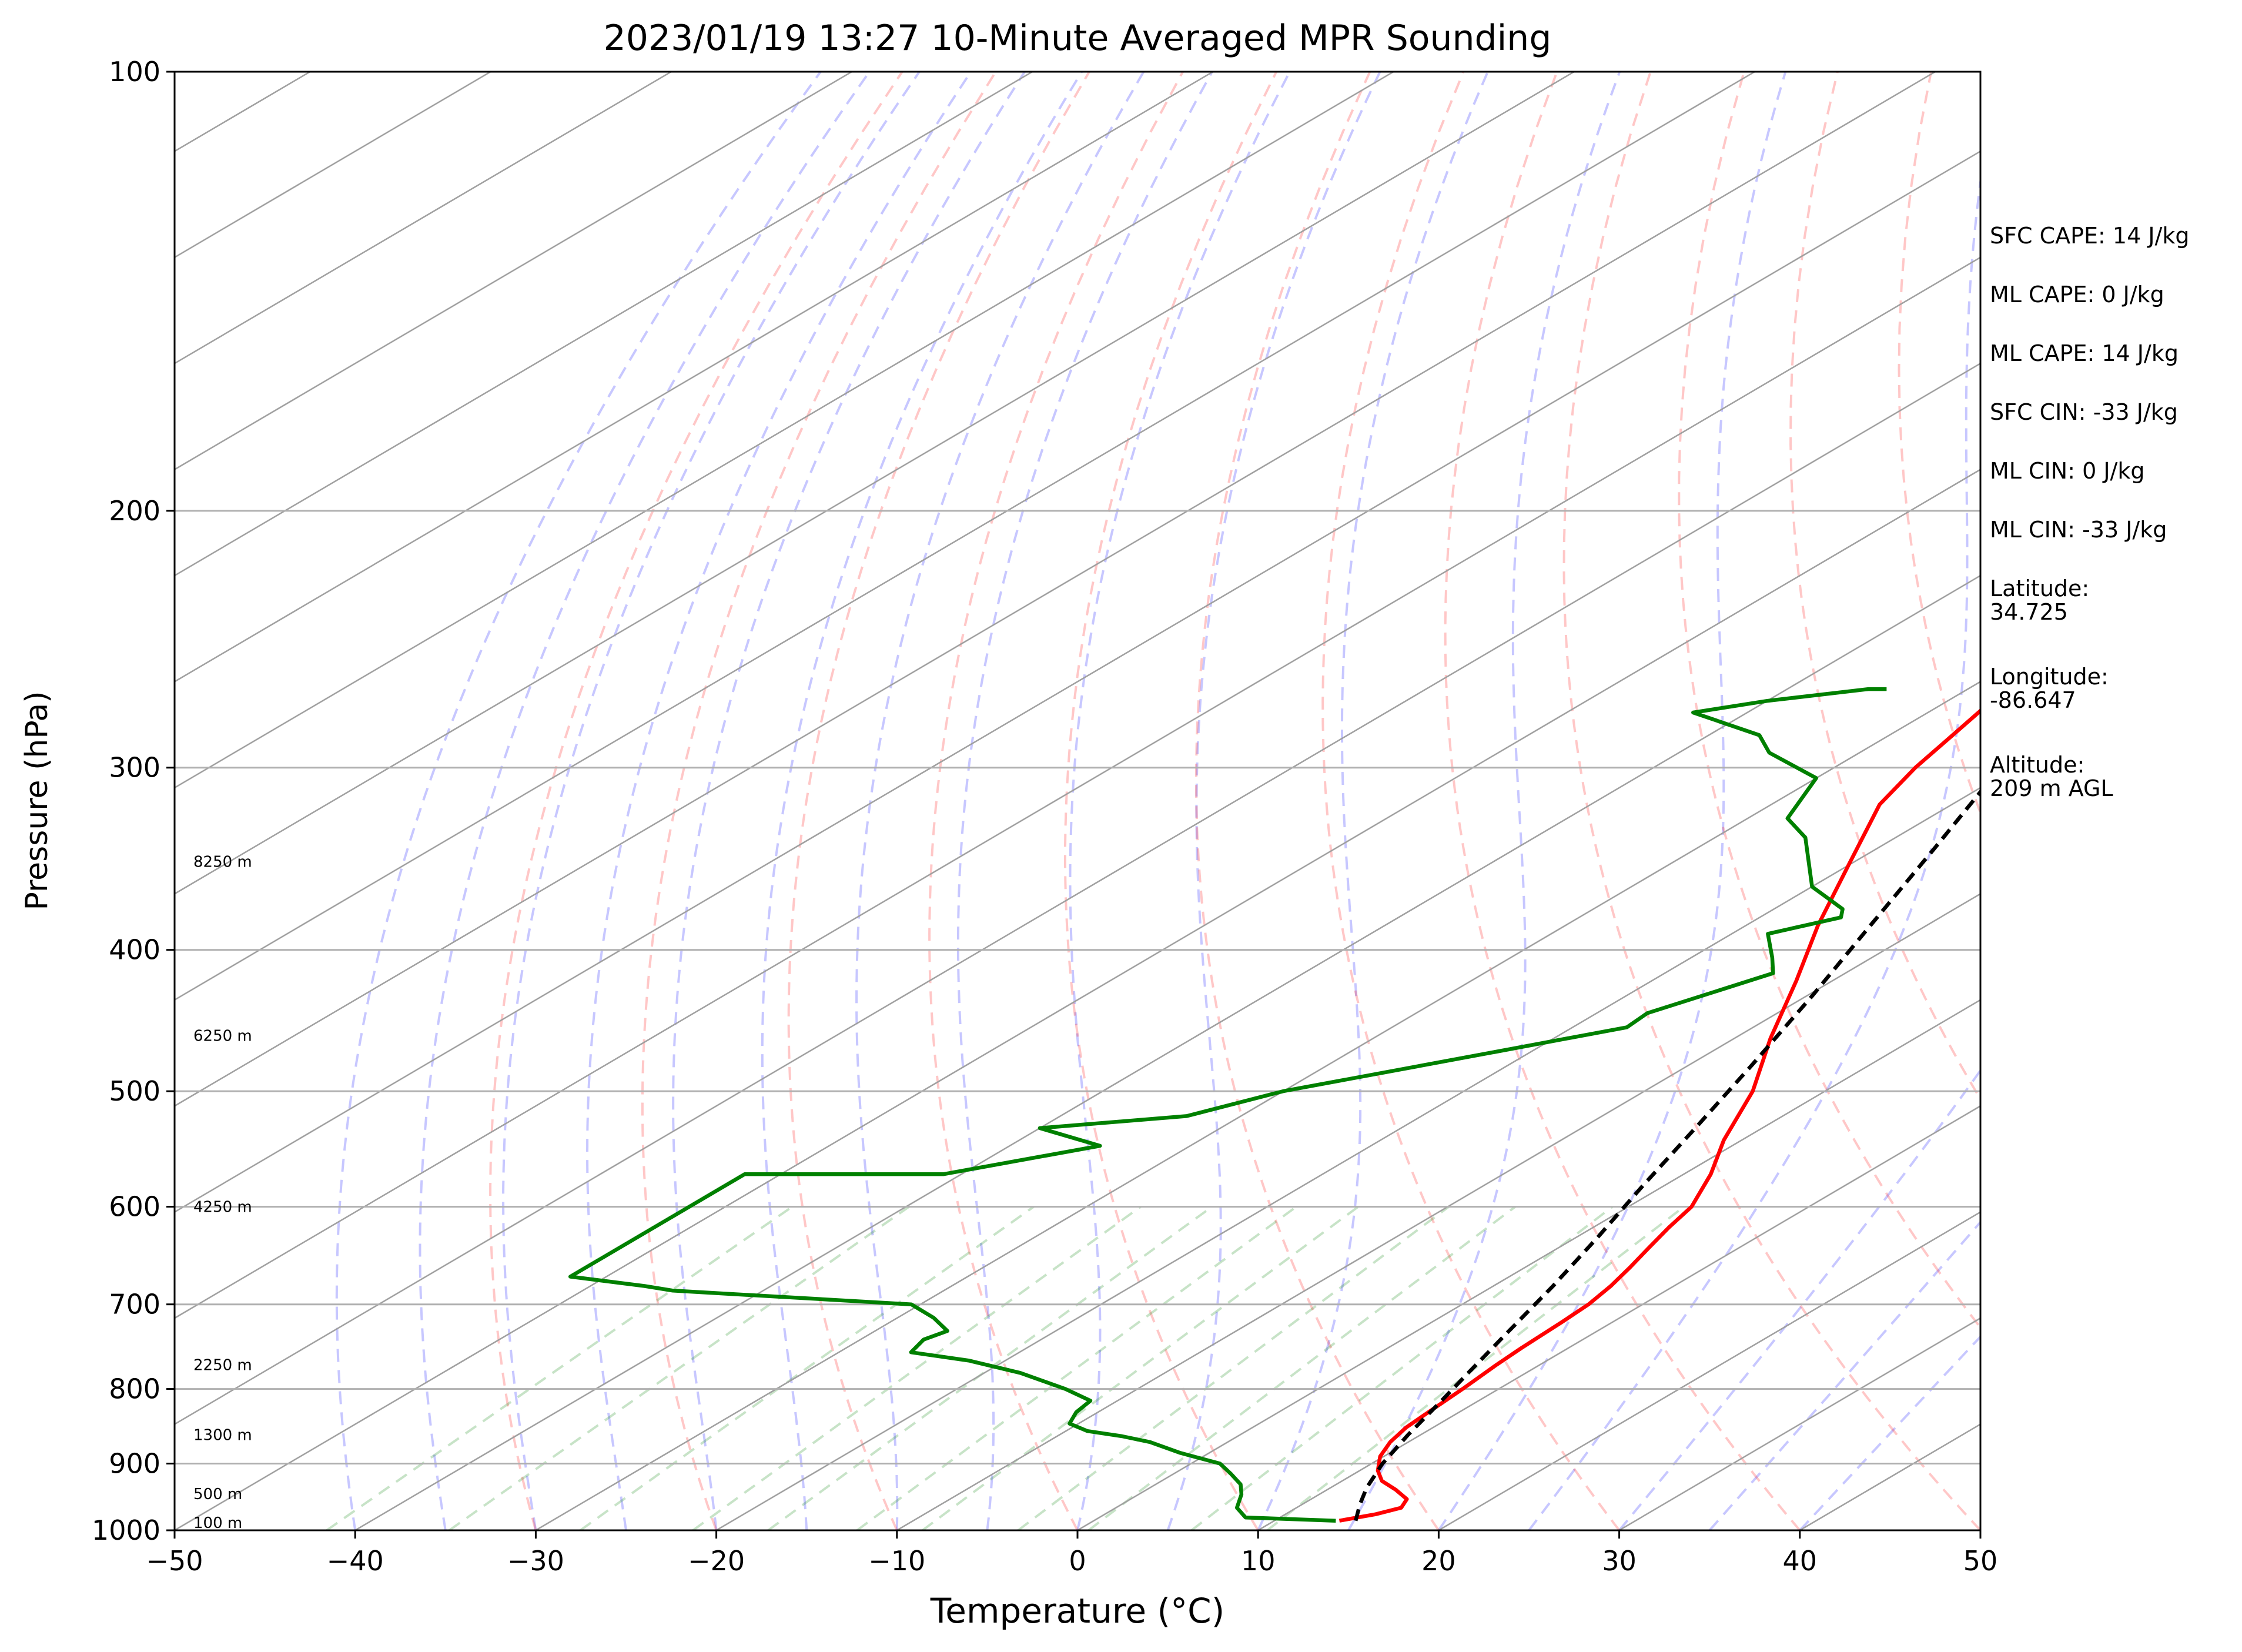 Image resolution: width=2242 pixels, height=1652 pixels. I want to click on info-text: ML CAPE: 14 J/kg, so click(2084, 353).